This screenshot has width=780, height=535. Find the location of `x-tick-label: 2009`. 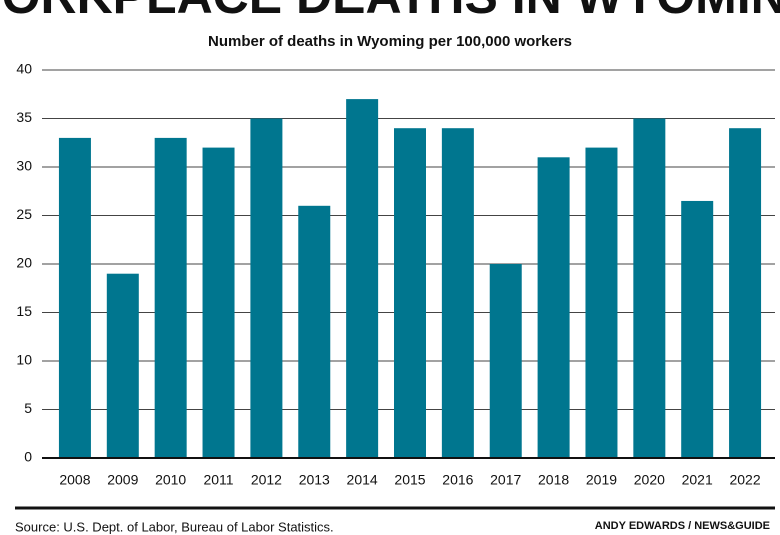

x-tick-label: 2009 is located at coordinates (122, 480).